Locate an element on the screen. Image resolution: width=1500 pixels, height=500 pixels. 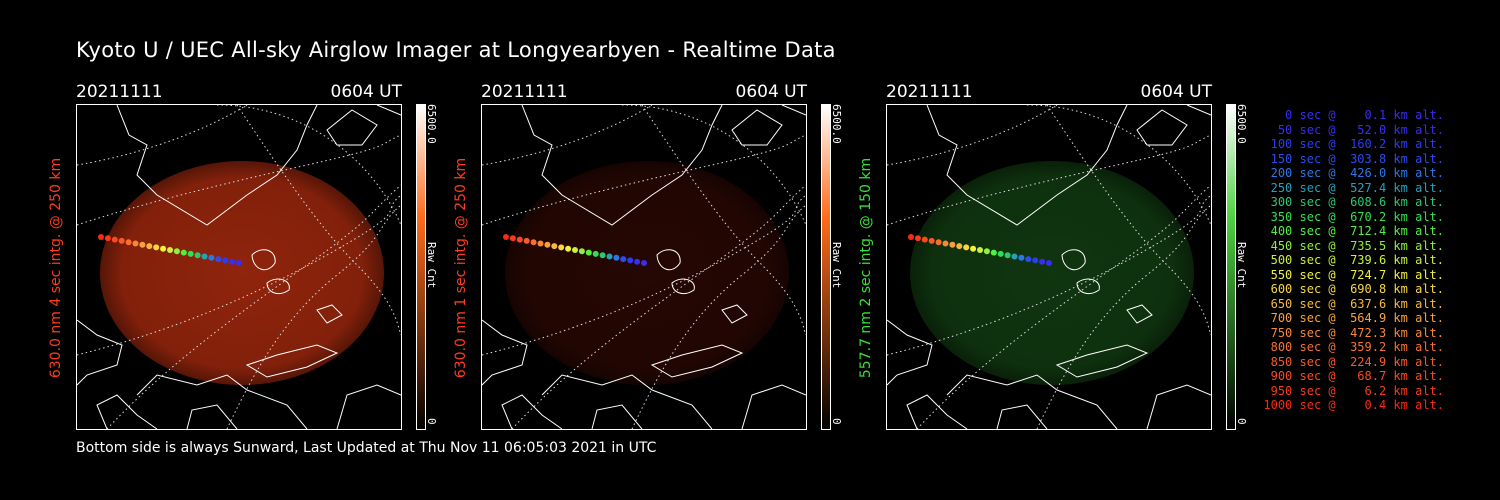
legend-entry: 550 sec @ 724.7 km alt. is located at coordinates (1353, 274).